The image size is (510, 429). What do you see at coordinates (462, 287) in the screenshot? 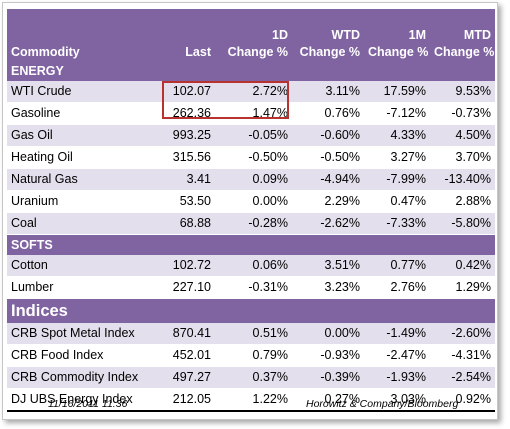
I see `cell-mtd-change: 1.29%` at bounding box center [462, 287].